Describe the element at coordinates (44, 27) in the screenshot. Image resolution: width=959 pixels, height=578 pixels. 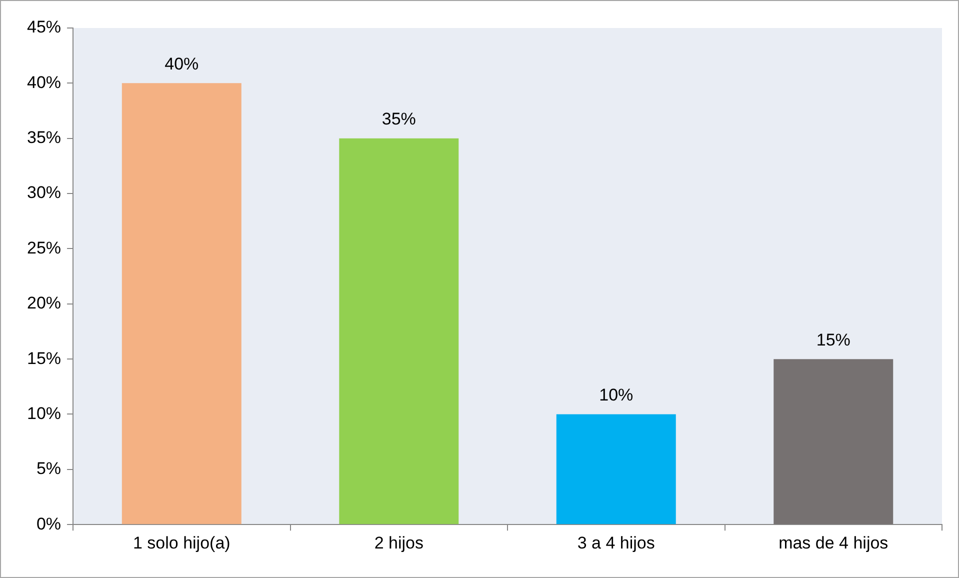
I see `y-tick-label: 45%` at that location.